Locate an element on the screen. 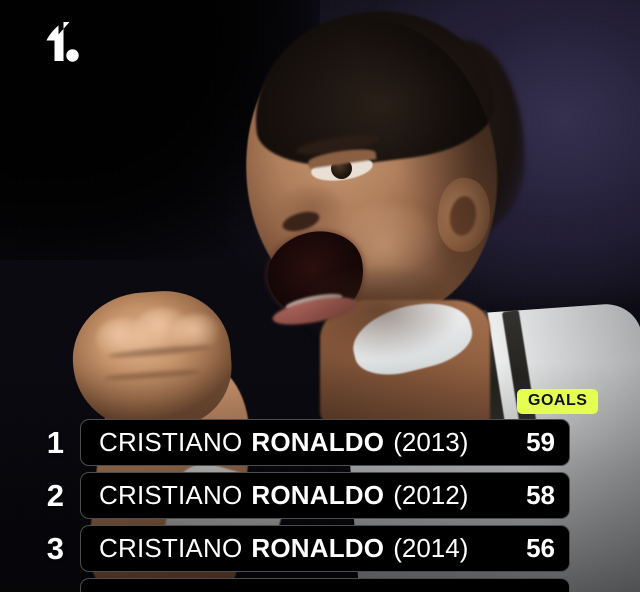 The height and width of the screenshot is (592, 640). goals-value: 58 is located at coordinates (540, 495).